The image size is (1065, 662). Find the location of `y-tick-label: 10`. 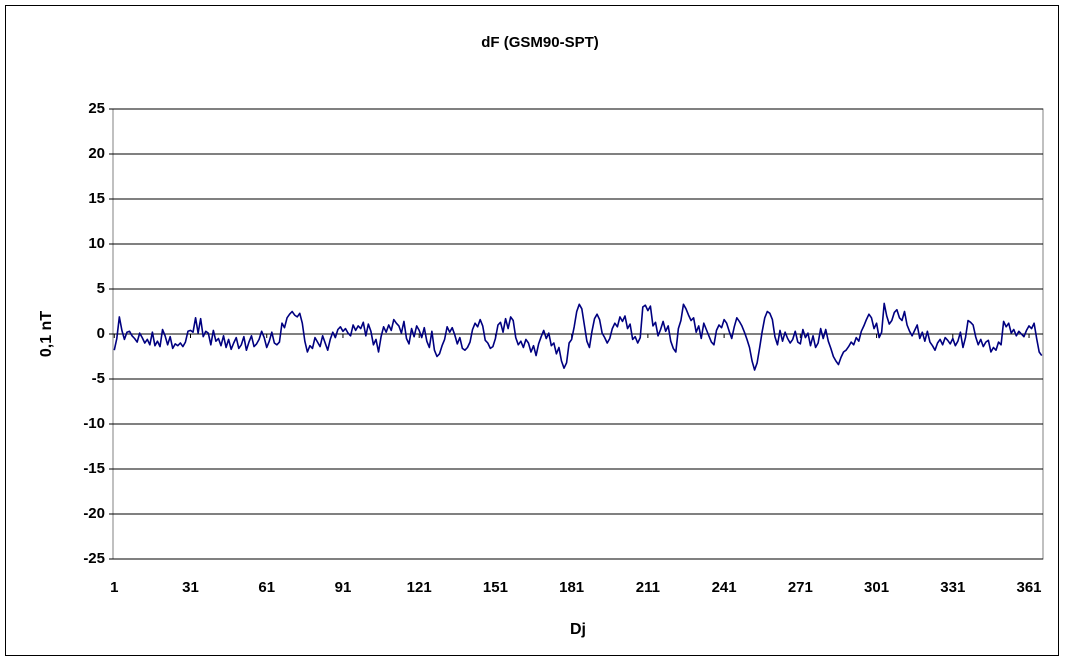

y-tick-label: 10 is located at coordinates (96, 243).